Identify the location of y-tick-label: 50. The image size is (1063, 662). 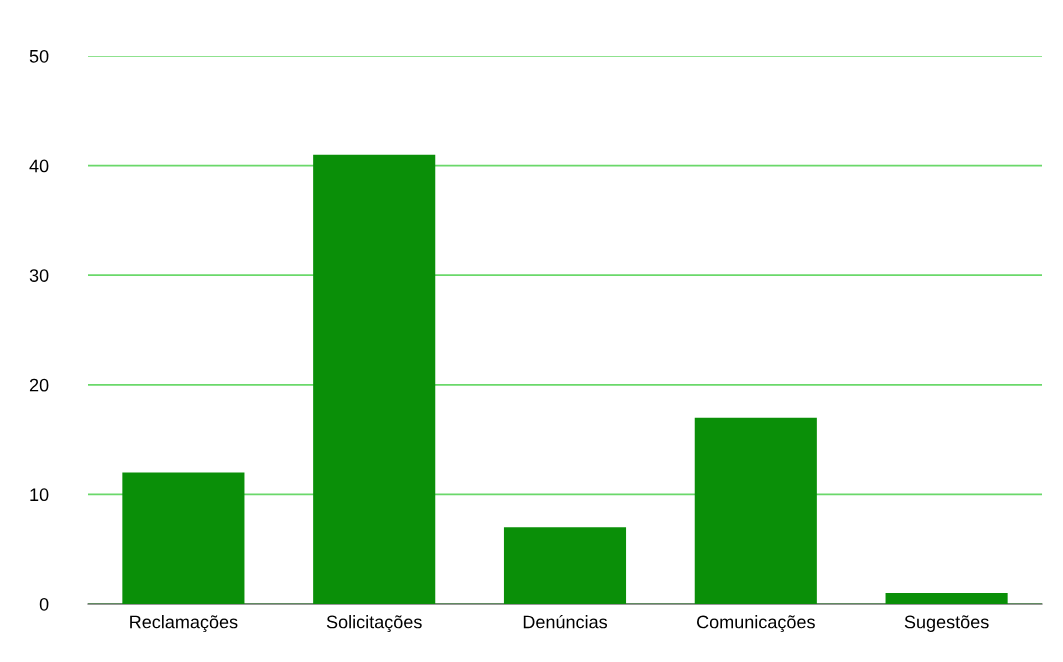
(39, 56).